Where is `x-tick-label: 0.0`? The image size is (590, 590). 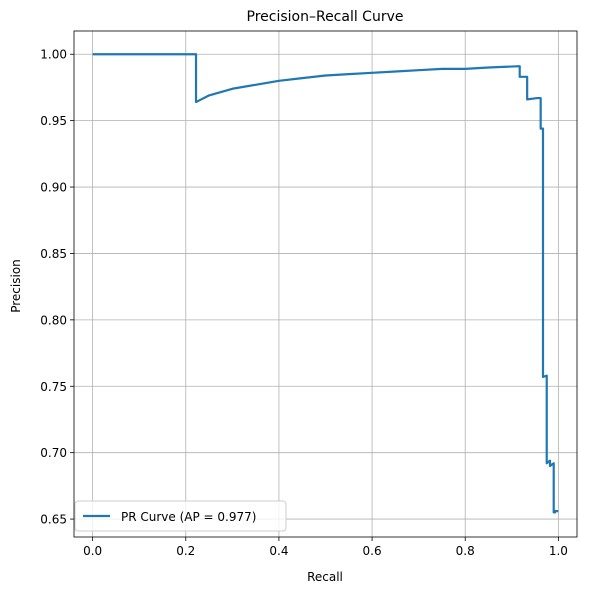
x-tick-label: 0.0 is located at coordinates (92, 551).